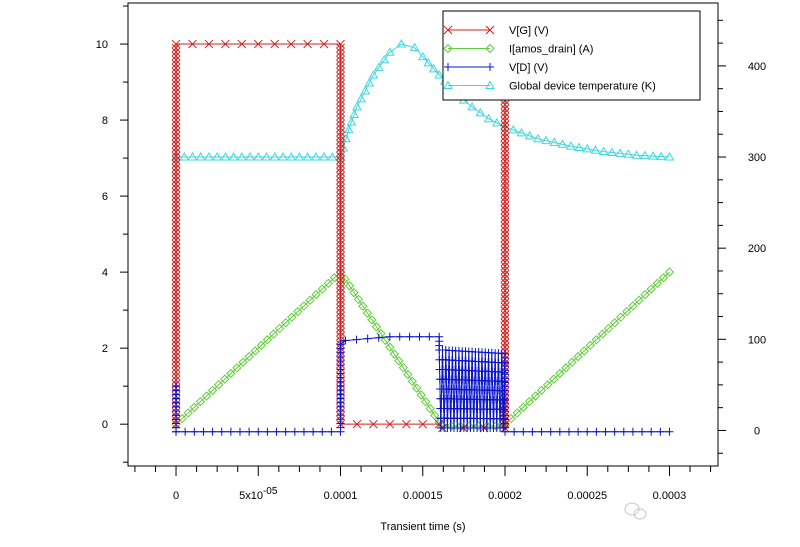 The height and width of the screenshot is (547, 800). I want to click on series-line, so click(422, 384).